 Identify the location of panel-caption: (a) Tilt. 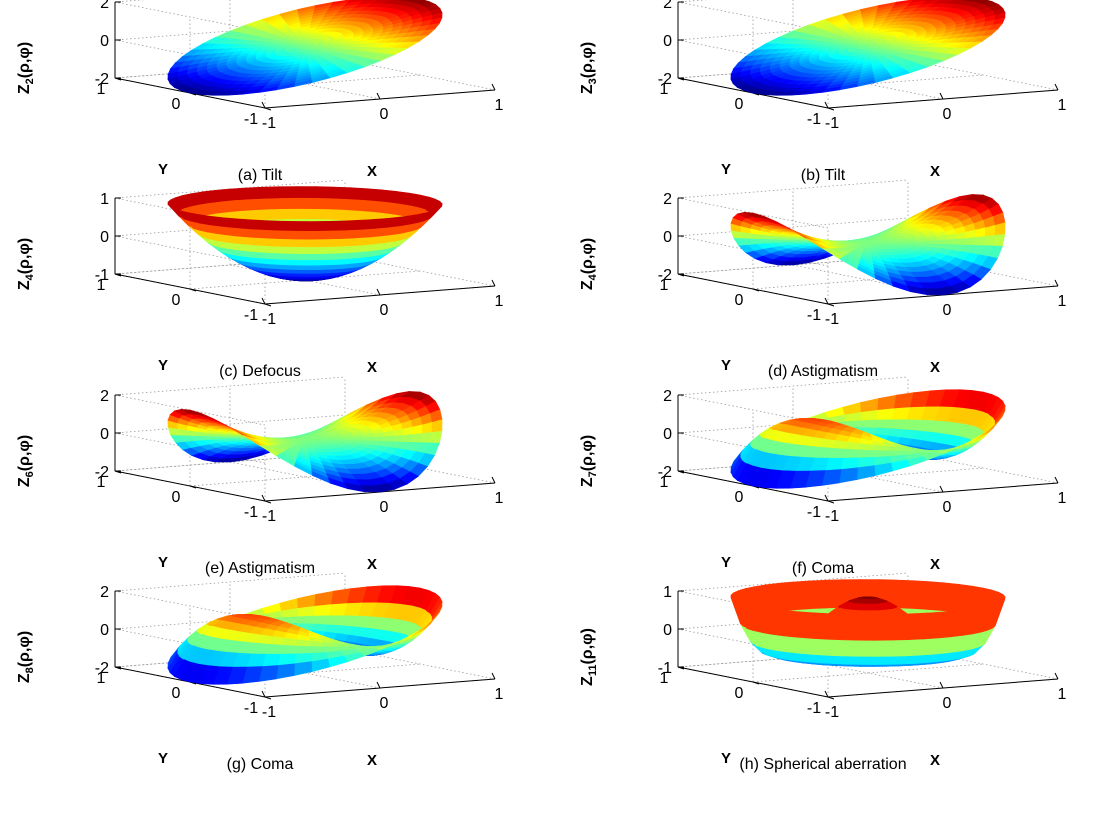
(260, 175).